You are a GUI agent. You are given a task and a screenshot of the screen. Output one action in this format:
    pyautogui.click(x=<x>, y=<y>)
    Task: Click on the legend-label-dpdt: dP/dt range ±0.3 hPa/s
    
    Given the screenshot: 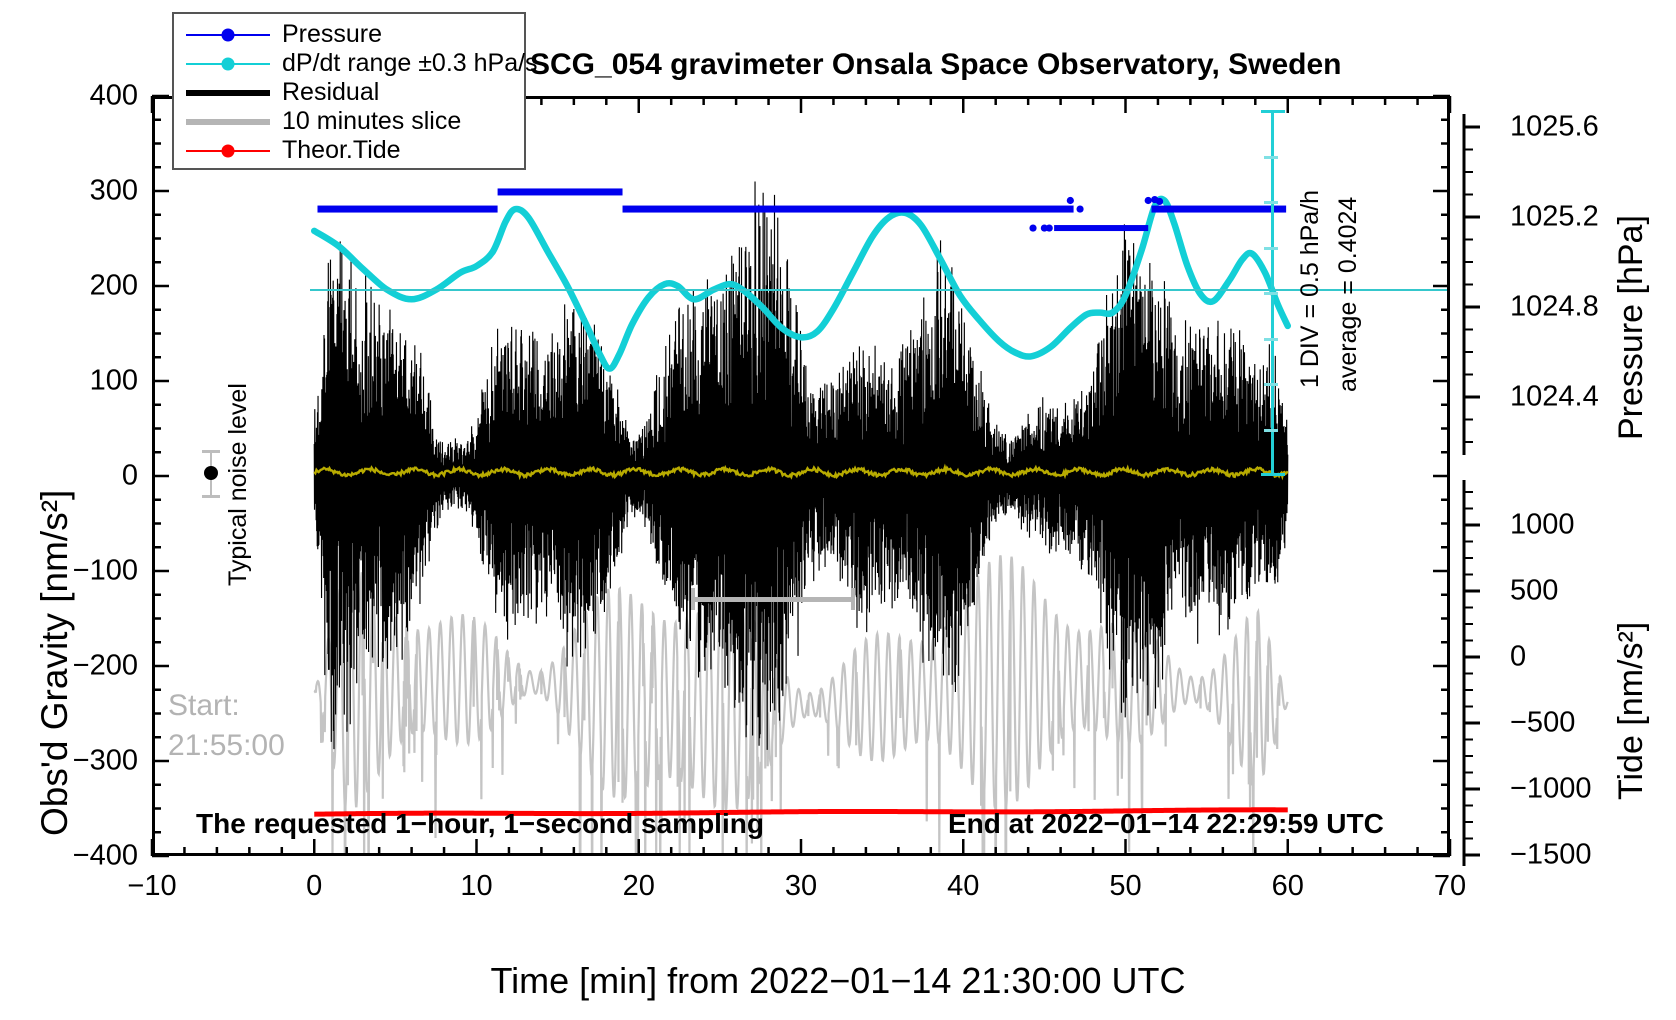 What is the action you would take?
    pyautogui.click(x=410, y=63)
    